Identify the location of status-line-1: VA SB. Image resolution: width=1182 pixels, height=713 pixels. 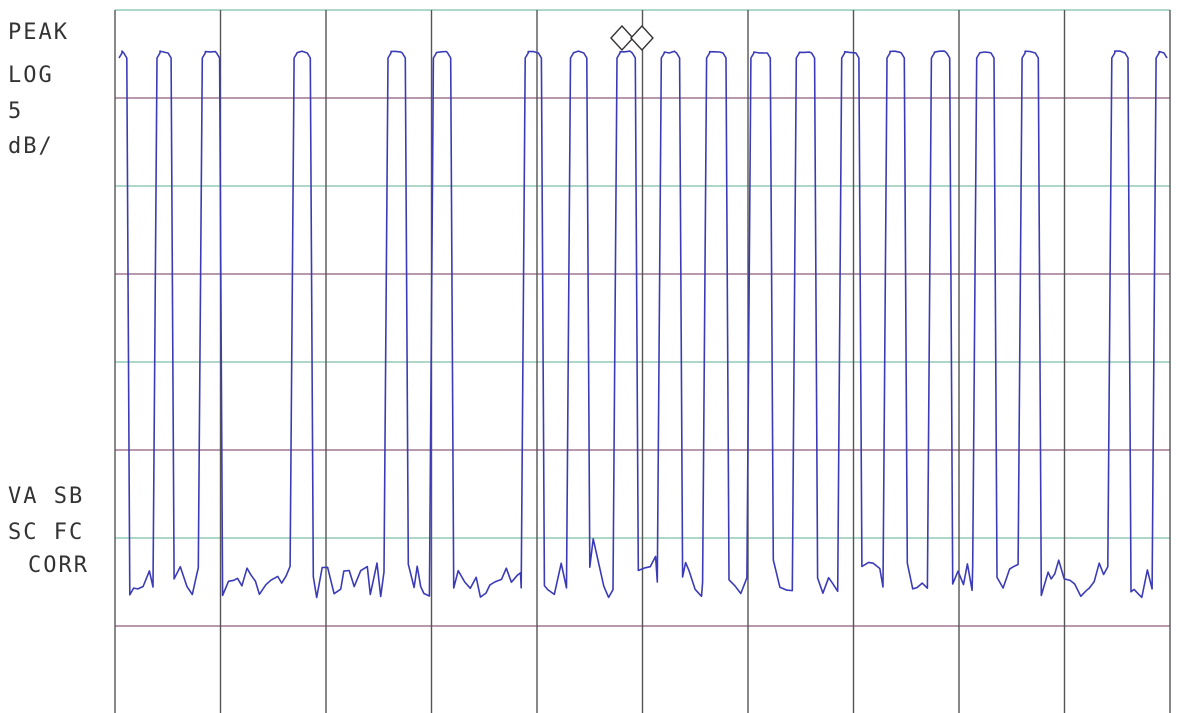
(46, 496).